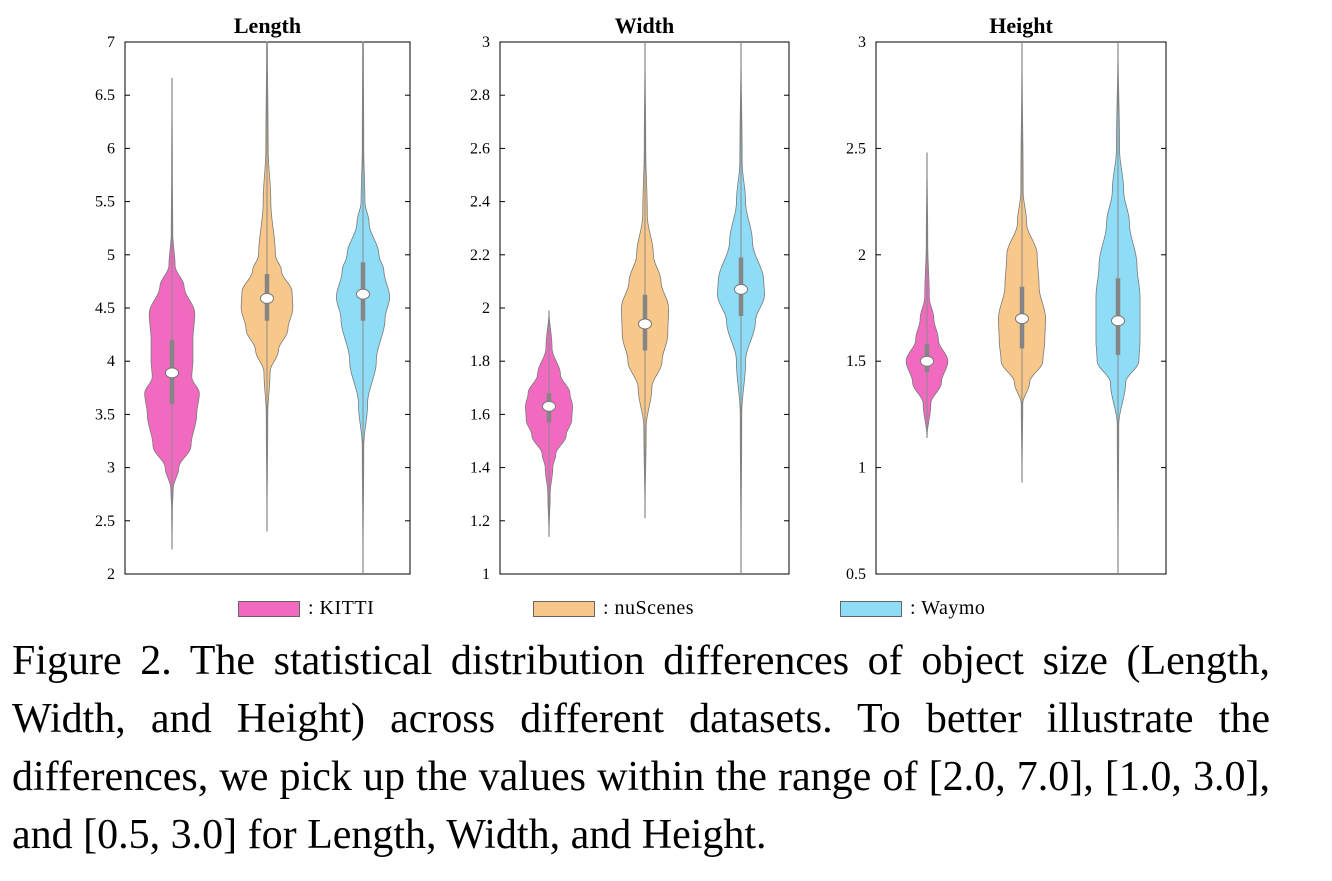 Image resolution: width=1332 pixels, height=881 pixels. What do you see at coordinates (856, 574) in the screenshot?
I see `y-tick-label: 0.5` at bounding box center [856, 574].